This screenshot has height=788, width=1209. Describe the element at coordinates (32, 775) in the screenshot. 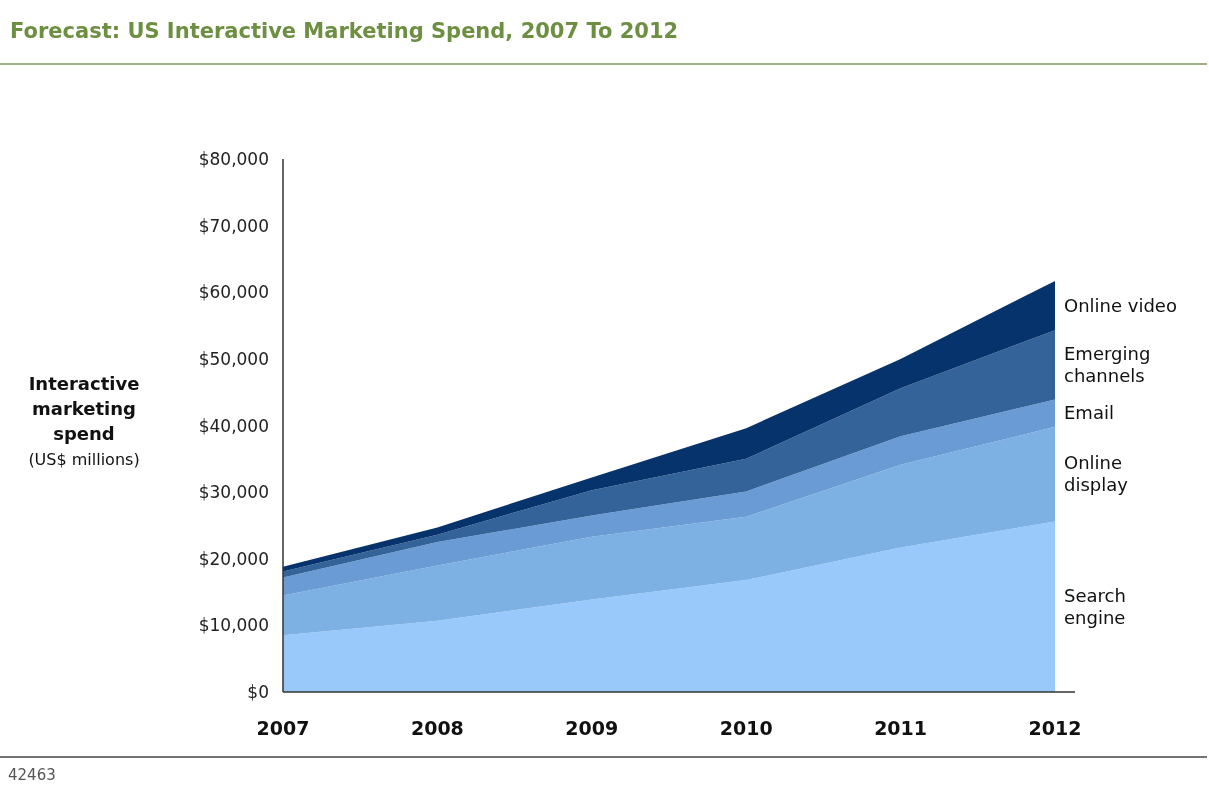

I see `text: 42463` at that location.